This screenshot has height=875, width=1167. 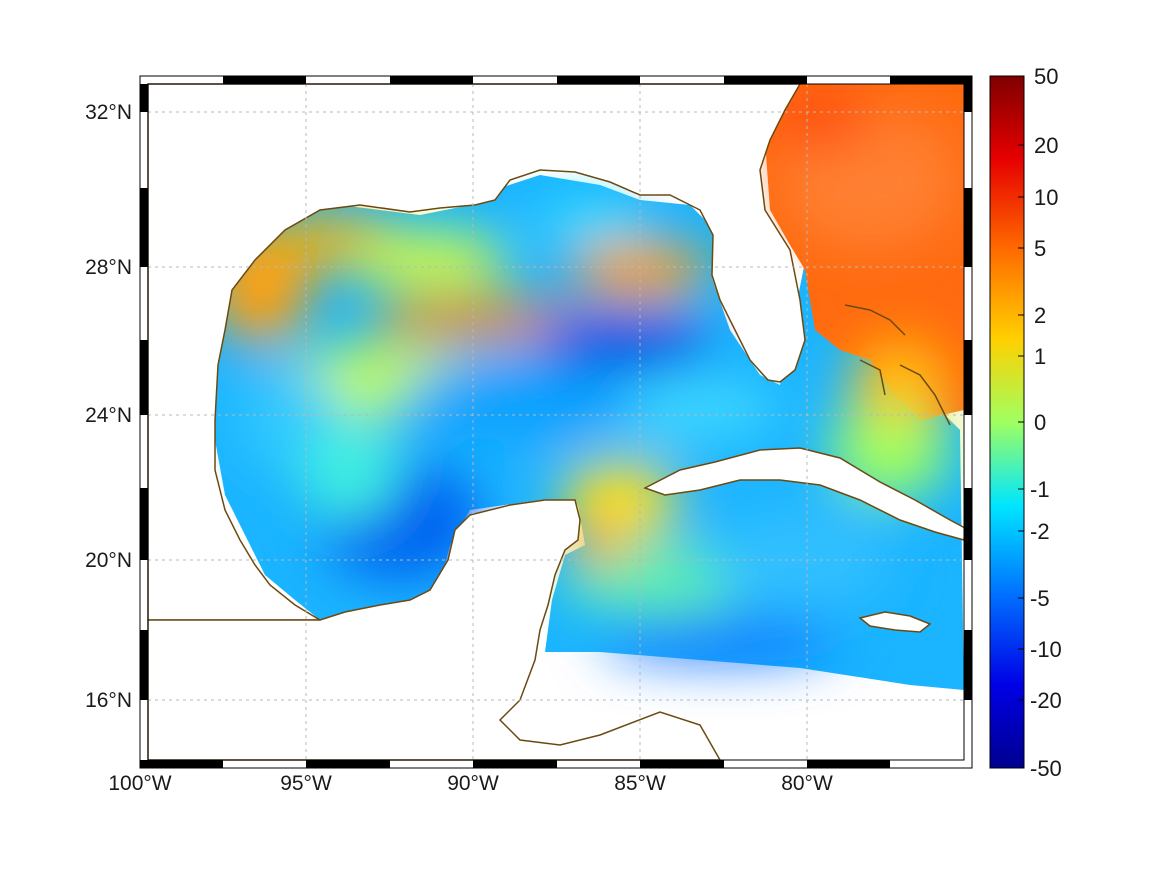 What do you see at coordinates (139, 783) in the screenshot?
I see `lon-tick-label: 100°W` at bounding box center [139, 783].